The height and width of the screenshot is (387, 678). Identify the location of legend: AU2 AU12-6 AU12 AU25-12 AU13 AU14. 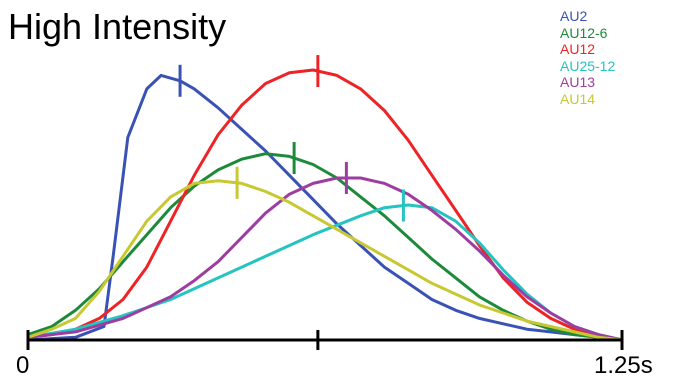
(587, 57).